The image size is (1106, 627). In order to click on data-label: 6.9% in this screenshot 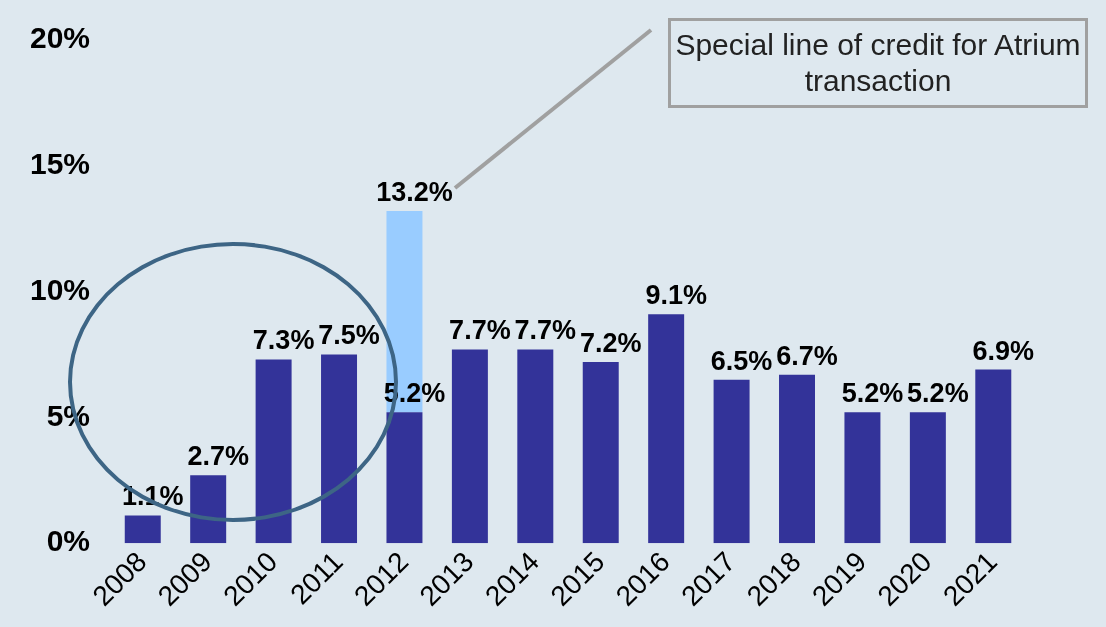, I will do `click(1003, 350)`.